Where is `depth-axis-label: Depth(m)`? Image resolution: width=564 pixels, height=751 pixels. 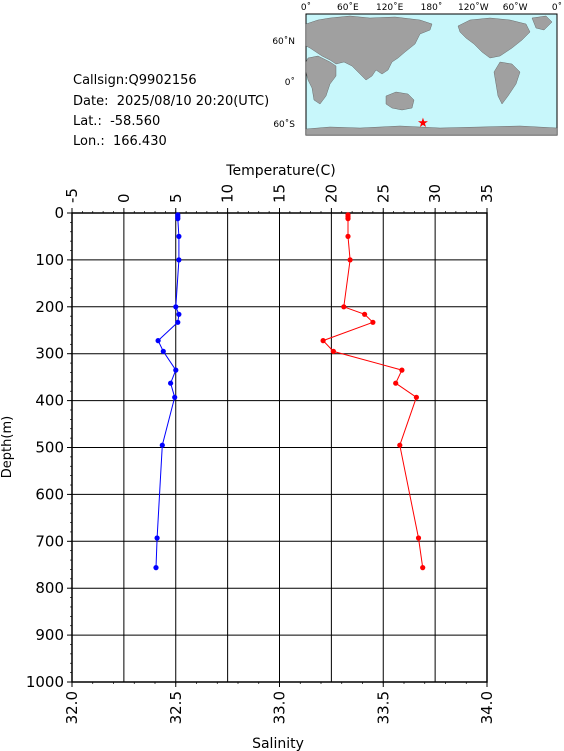 depth-axis-label: Depth(m) is located at coordinates (7, 447).